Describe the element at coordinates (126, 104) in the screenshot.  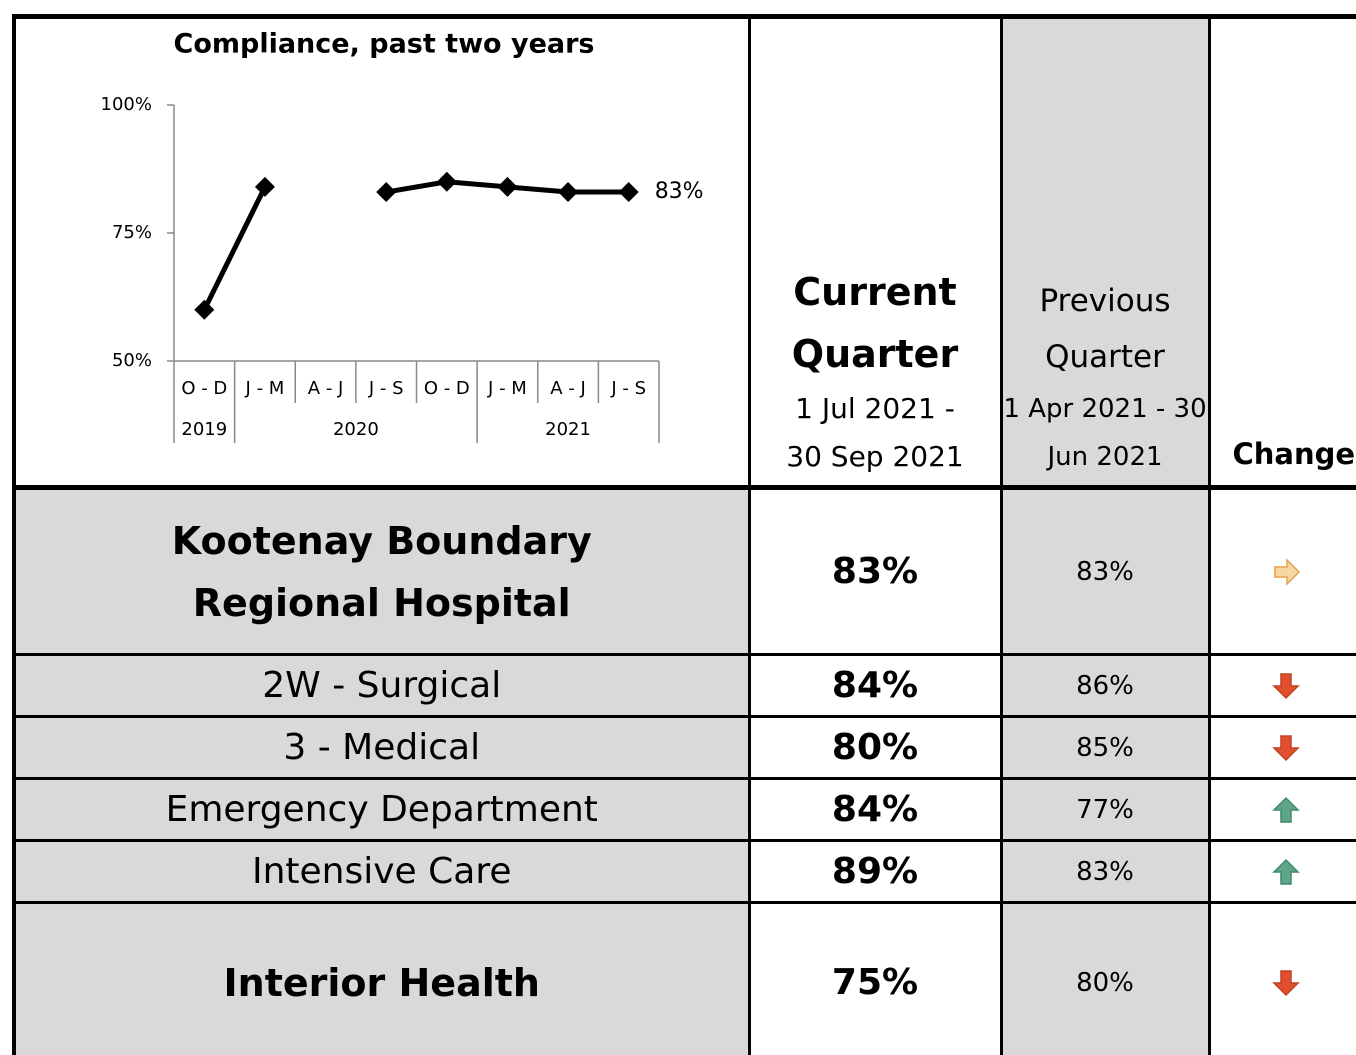
I see `y-tick-label: 100%` at that location.